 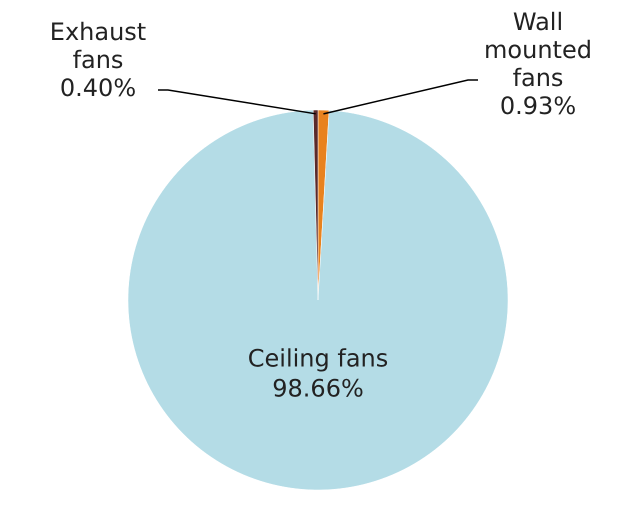 What do you see at coordinates (98, 88) in the screenshot?
I see `data-label: 0.40%` at bounding box center [98, 88].